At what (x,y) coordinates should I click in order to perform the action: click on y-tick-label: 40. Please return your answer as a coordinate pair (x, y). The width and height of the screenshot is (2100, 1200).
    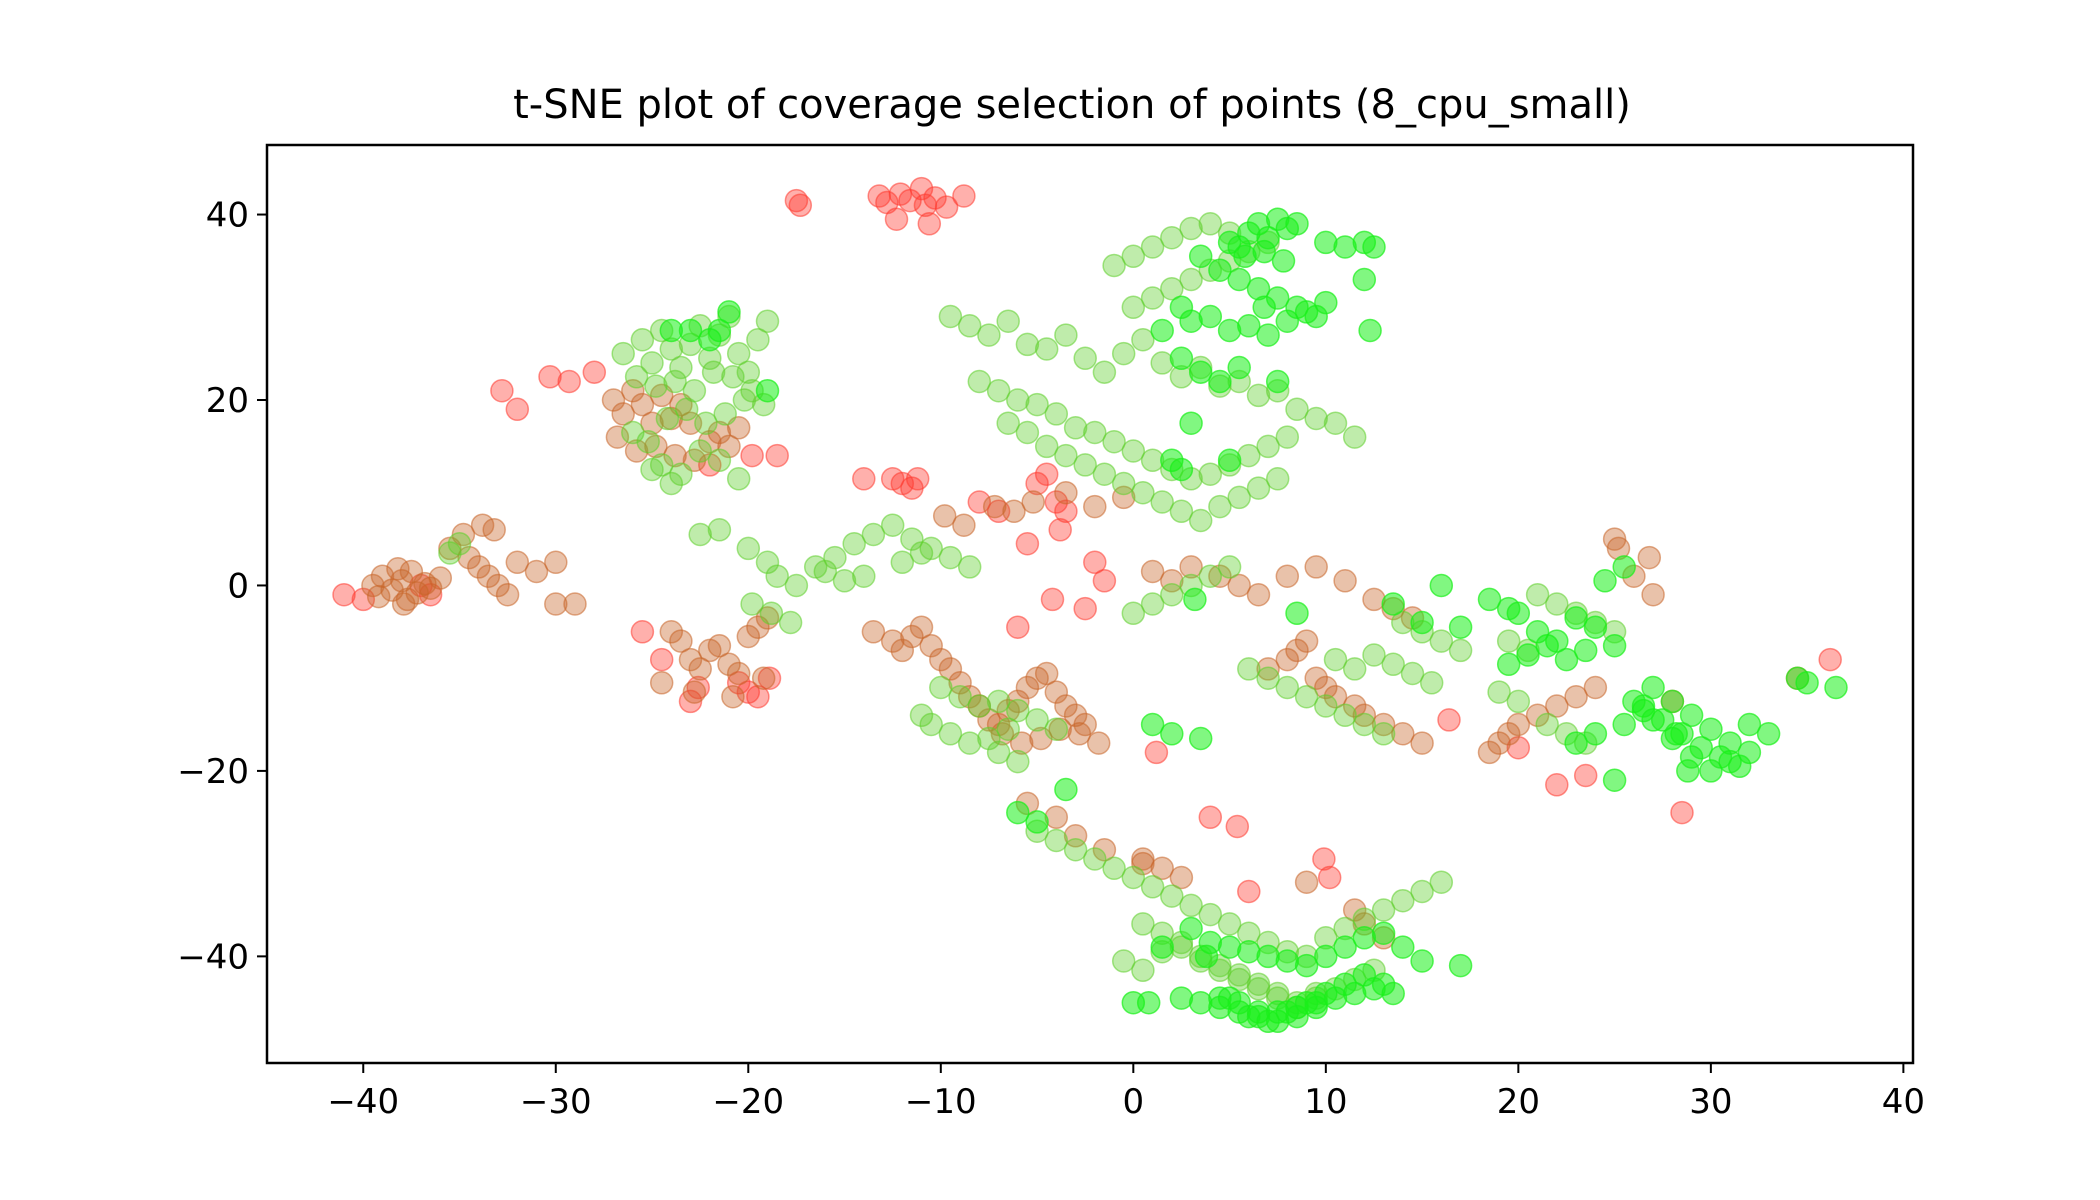
    Looking at the image, I should click on (227, 216).